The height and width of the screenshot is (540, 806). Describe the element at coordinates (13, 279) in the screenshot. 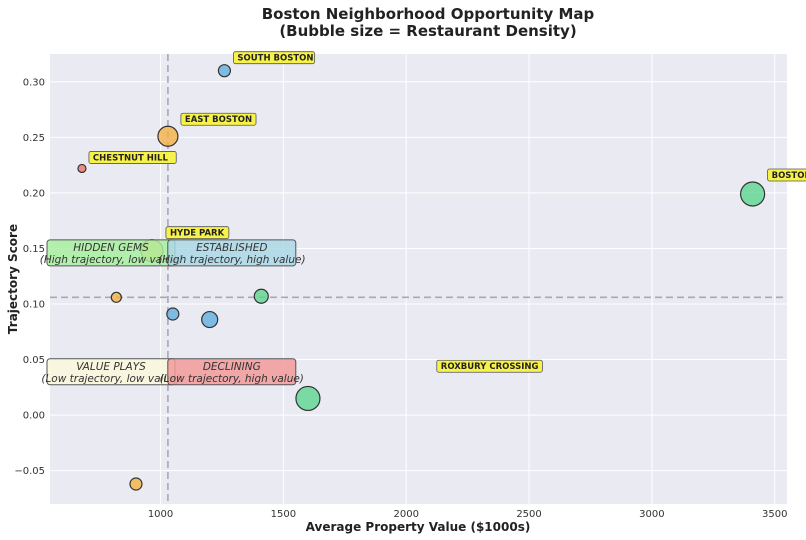

I see `y-axis-label: Trajectory Score` at that location.